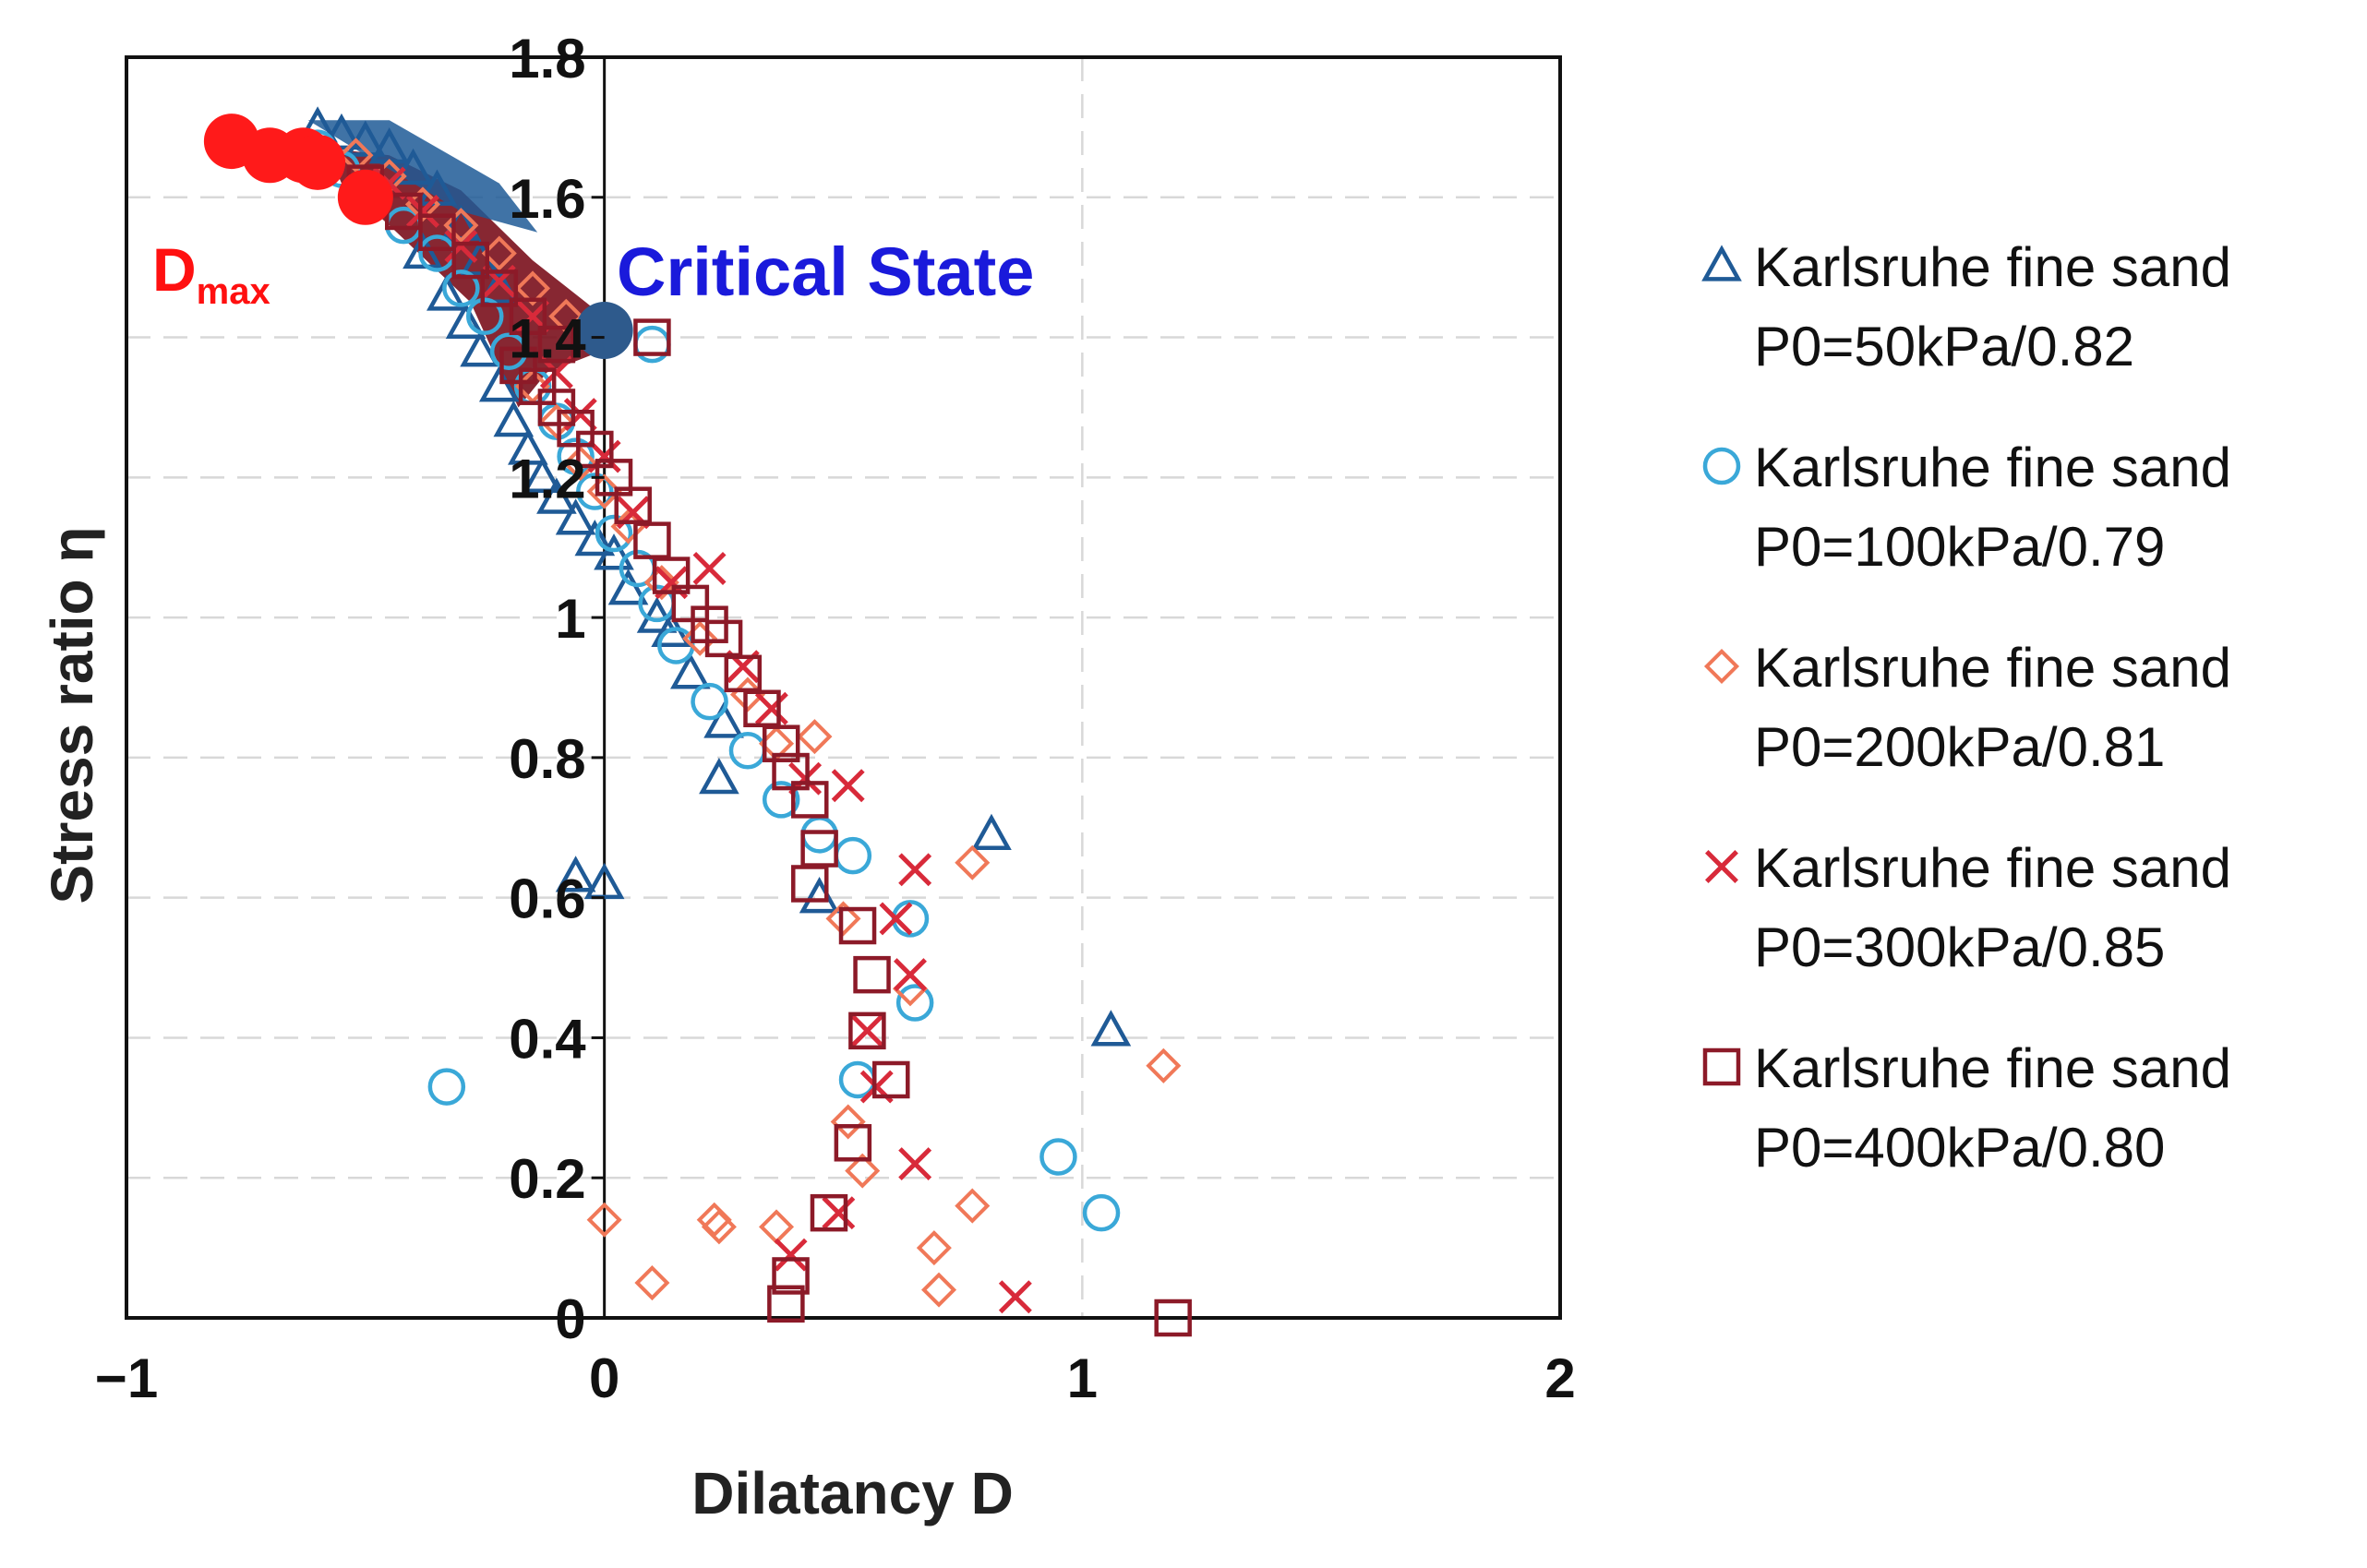 The height and width of the screenshot is (1568, 2367). Describe the element at coordinates (127, 1378) in the screenshot. I see `x-tick-label: −1` at that location.